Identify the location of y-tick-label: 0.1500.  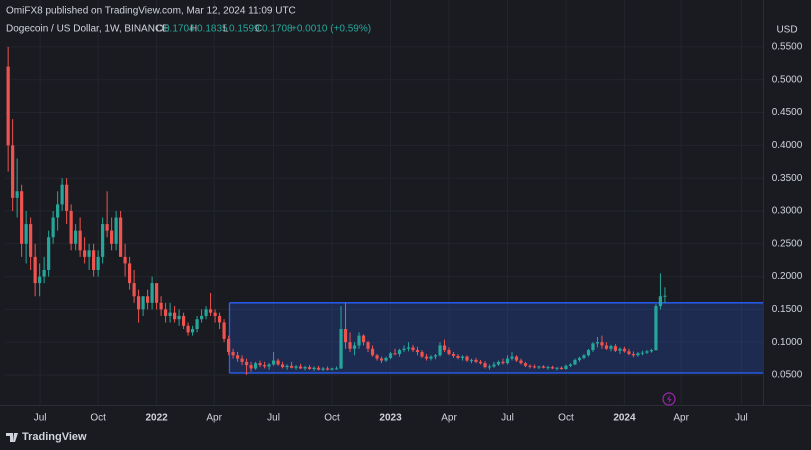
(787, 309).